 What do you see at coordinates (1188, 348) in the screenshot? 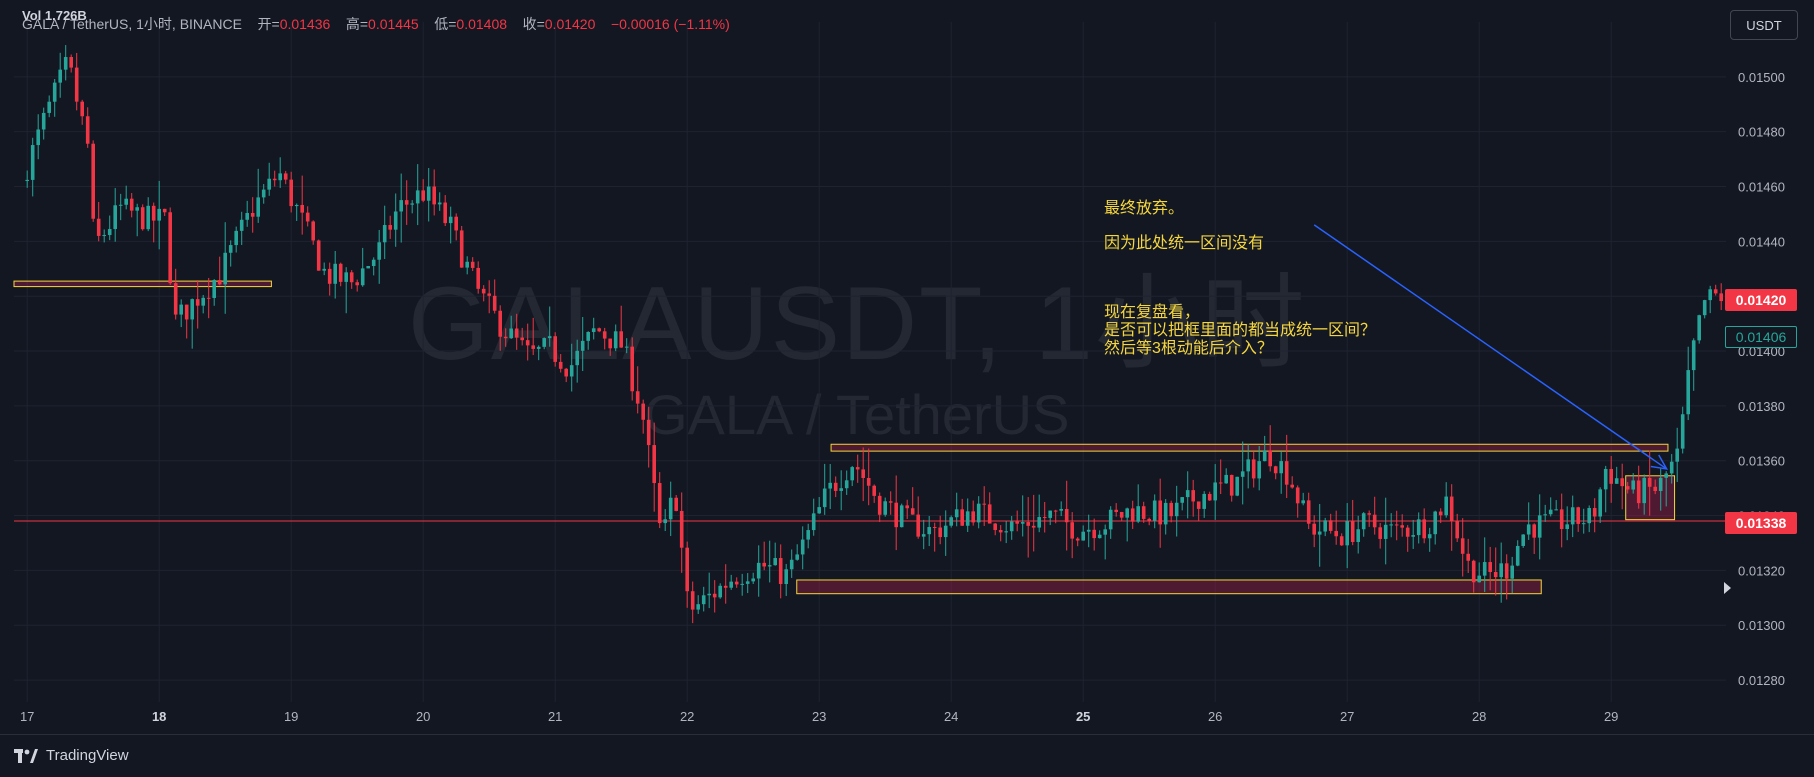
I see `annotation-line-5: 然后等3根动能后介入？` at bounding box center [1188, 348].